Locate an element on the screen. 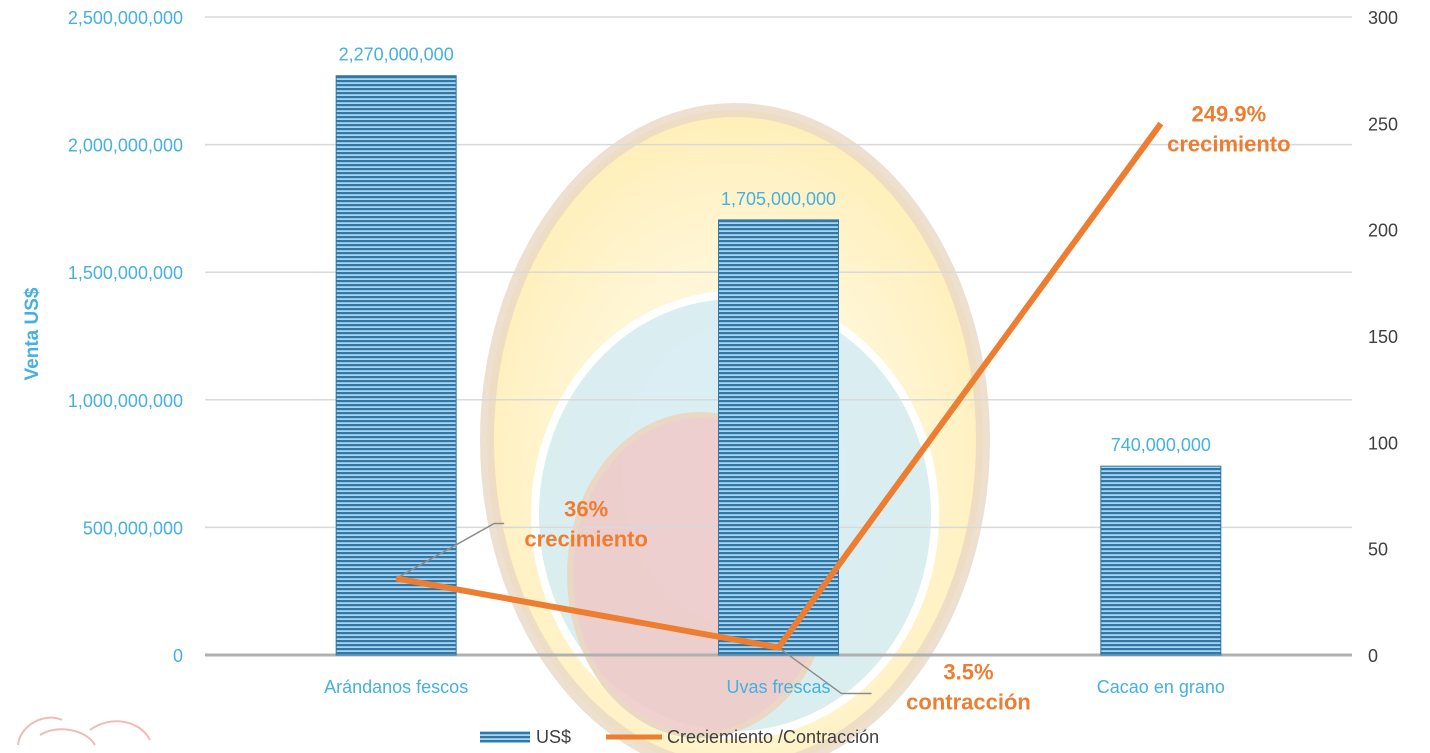  y-tick-label-right: 250 is located at coordinates (1383, 124).